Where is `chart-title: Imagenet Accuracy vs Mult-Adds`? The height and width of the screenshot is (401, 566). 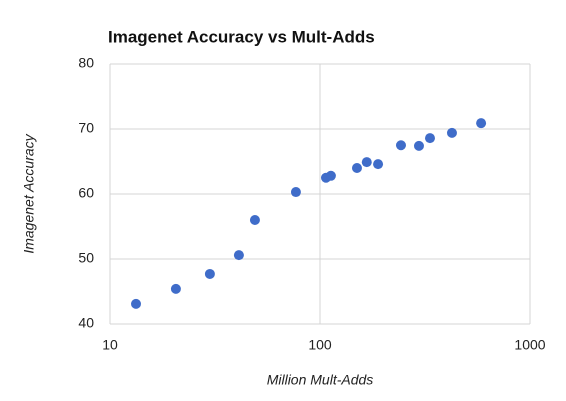
chart-title: Imagenet Accuracy vs Mult-Adds is located at coordinates (241, 36).